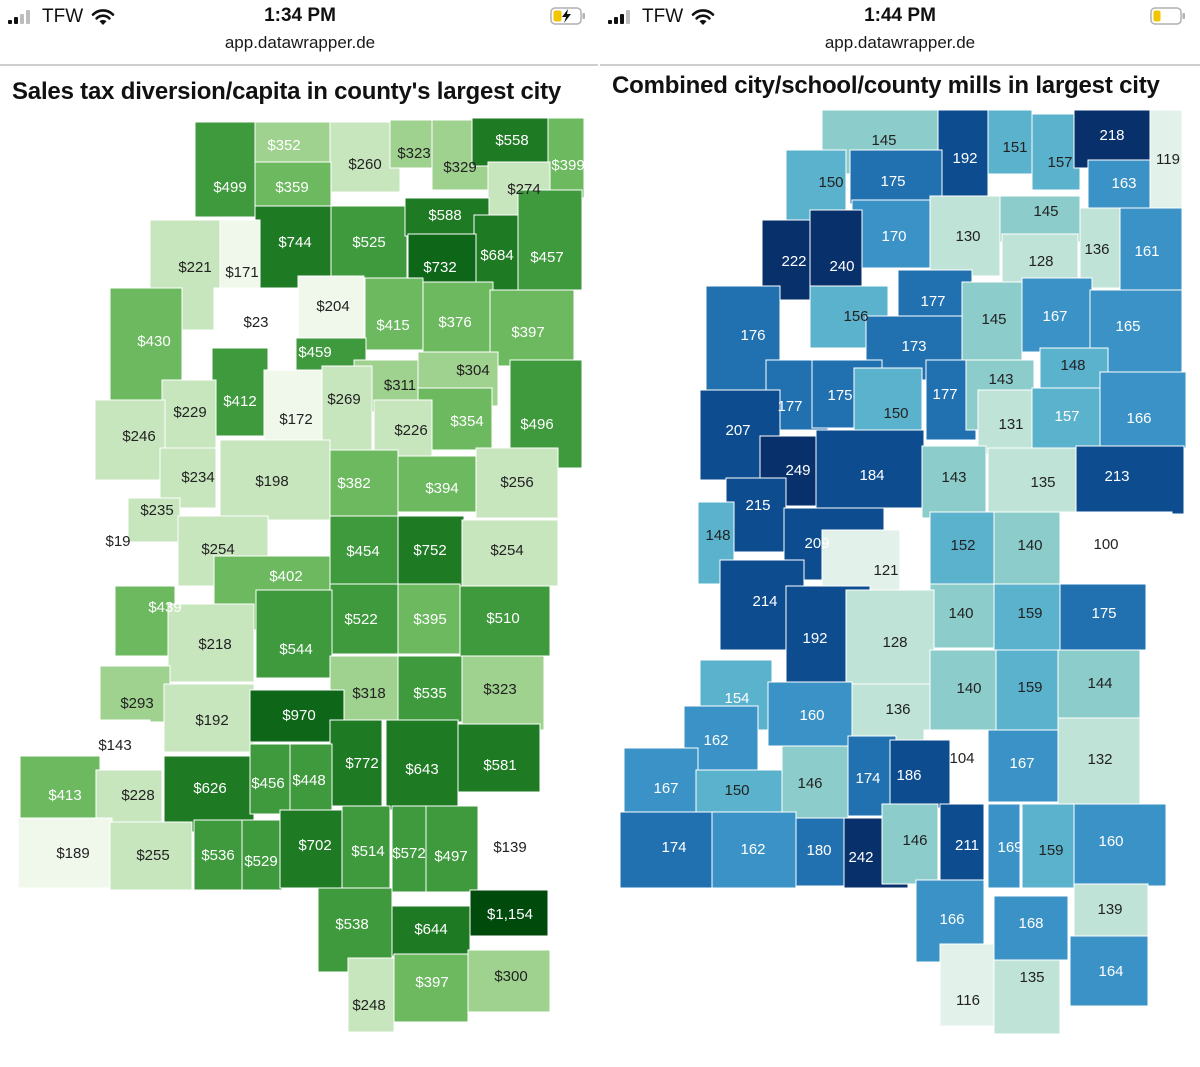 The width and height of the screenshot is (1200, 1067). Describe the element at coordinates (967, 236) in the screenshot. I see `county-value-label: 130` at that location.